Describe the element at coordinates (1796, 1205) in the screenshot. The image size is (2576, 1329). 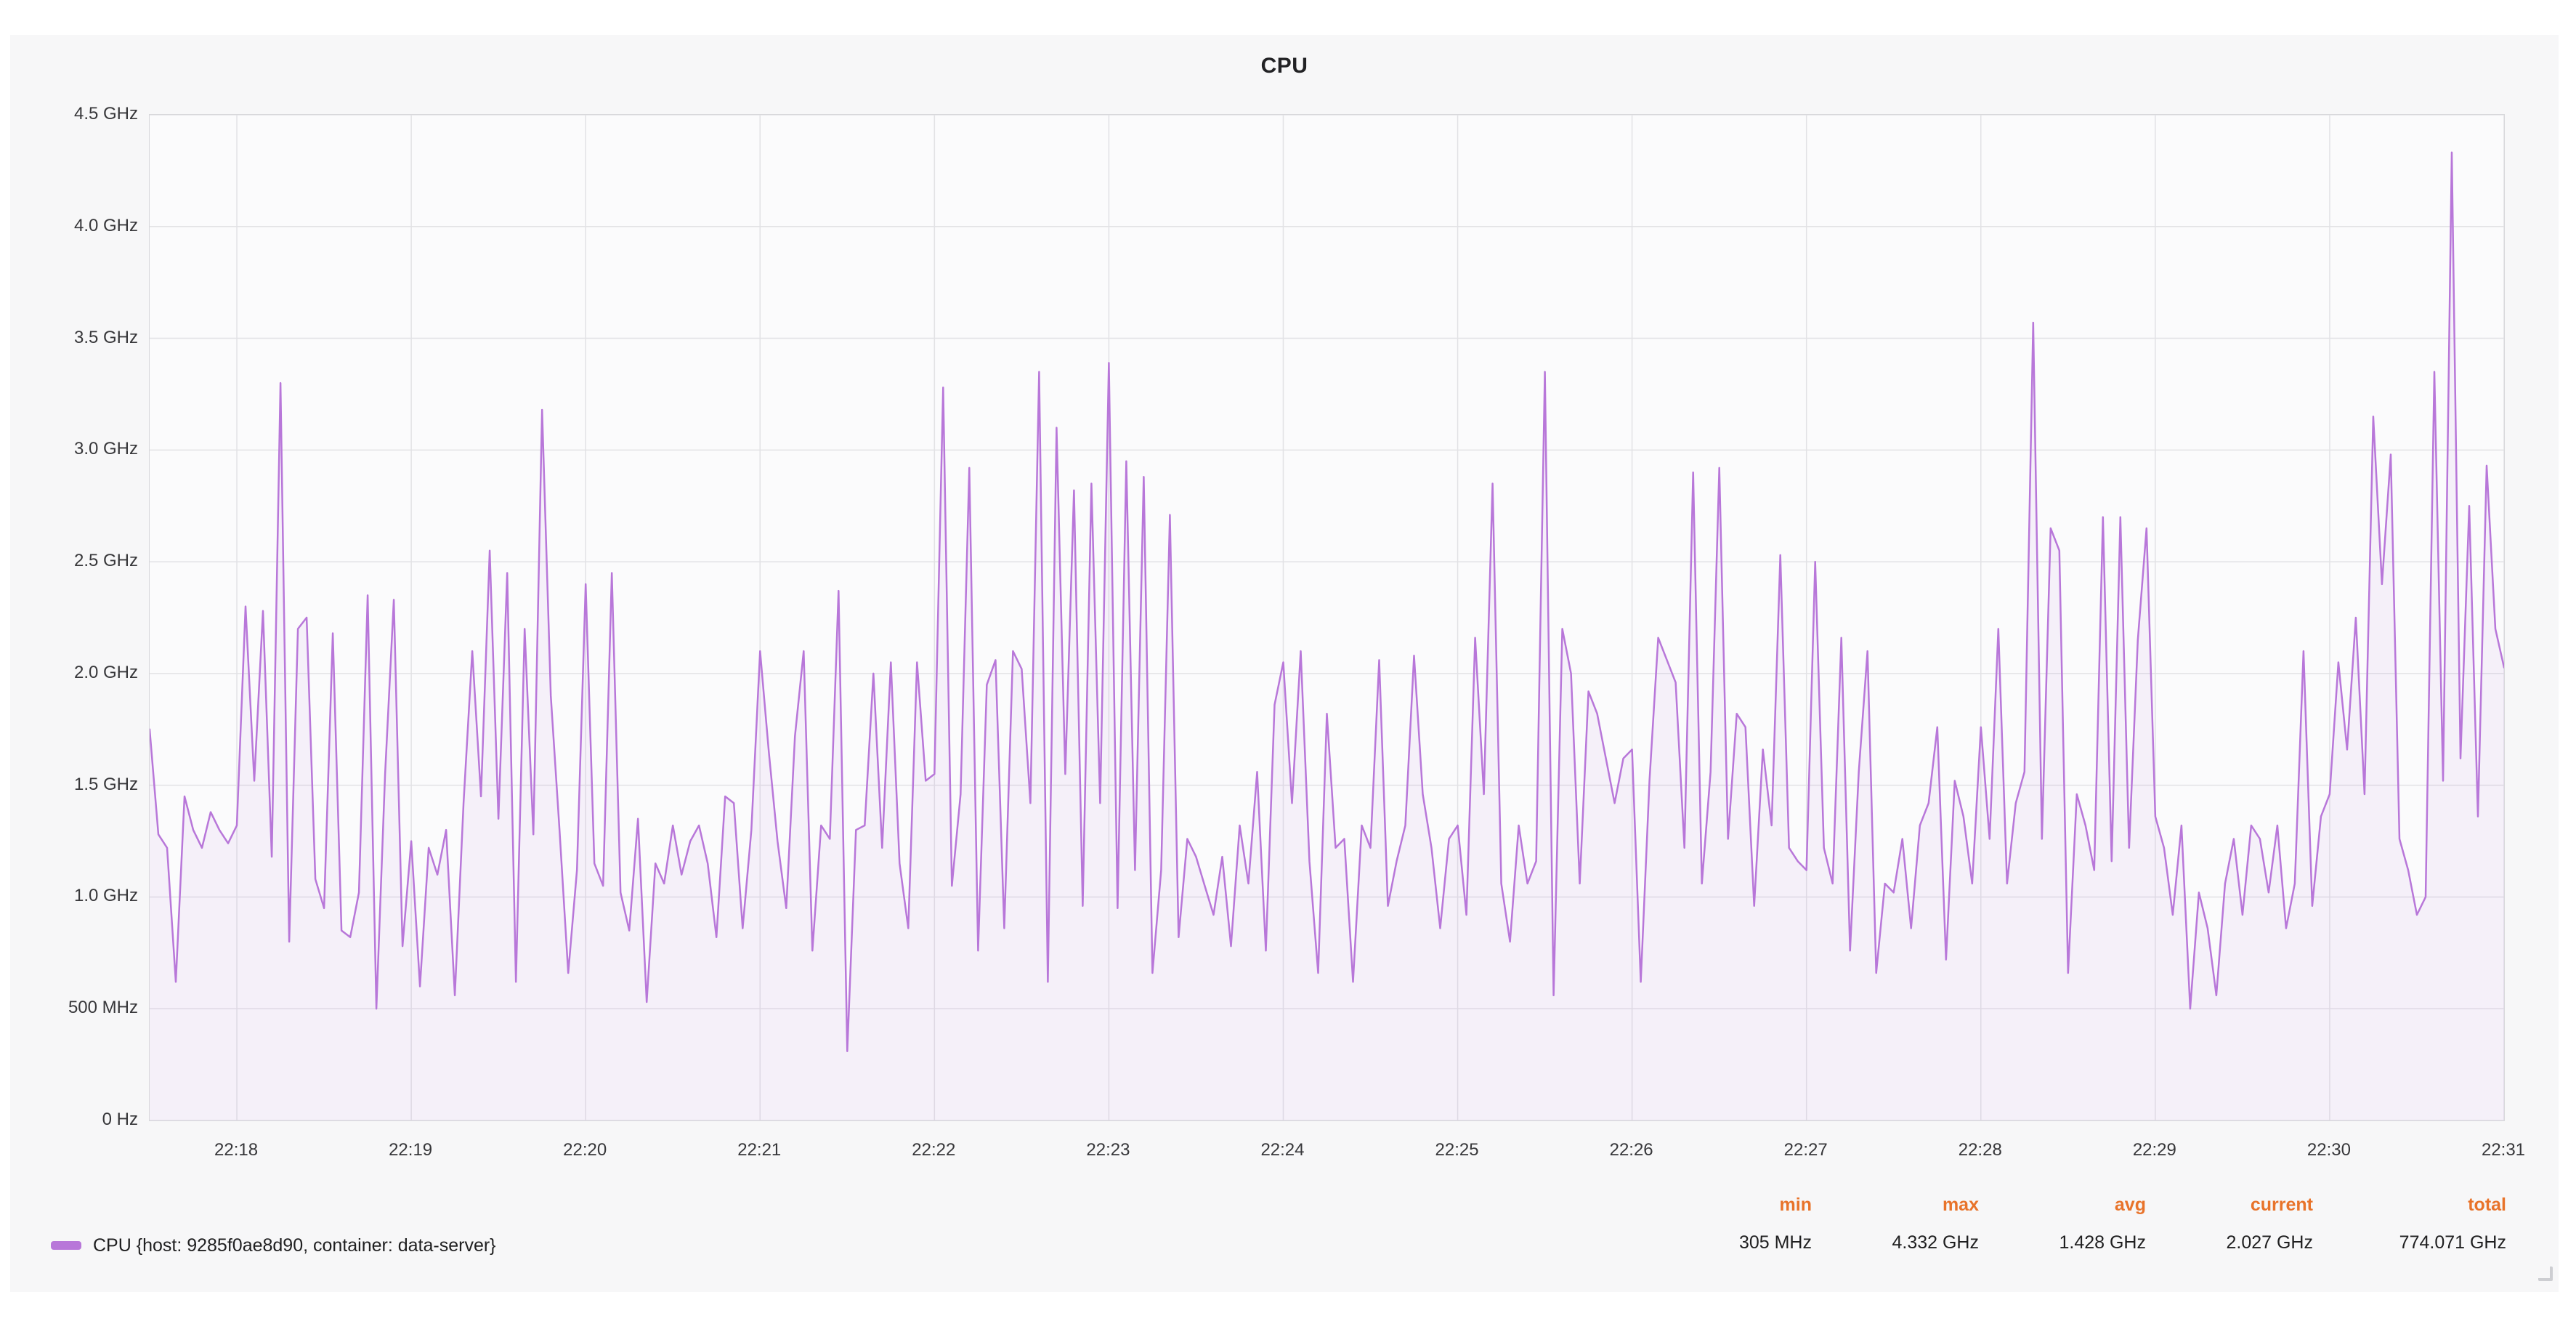
I see `stat-header-min: min` at that location.